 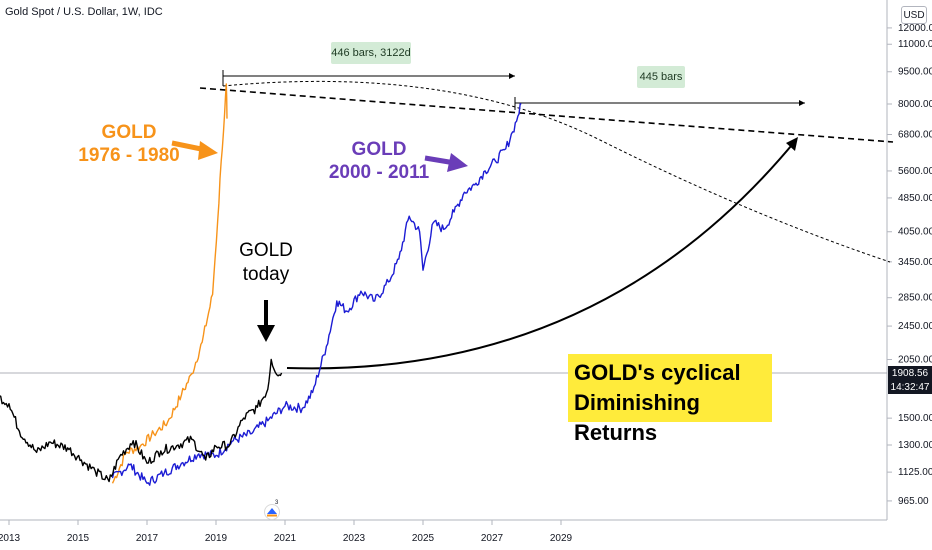 I want to click on time-label: 2017, so click(x=147, y=538).